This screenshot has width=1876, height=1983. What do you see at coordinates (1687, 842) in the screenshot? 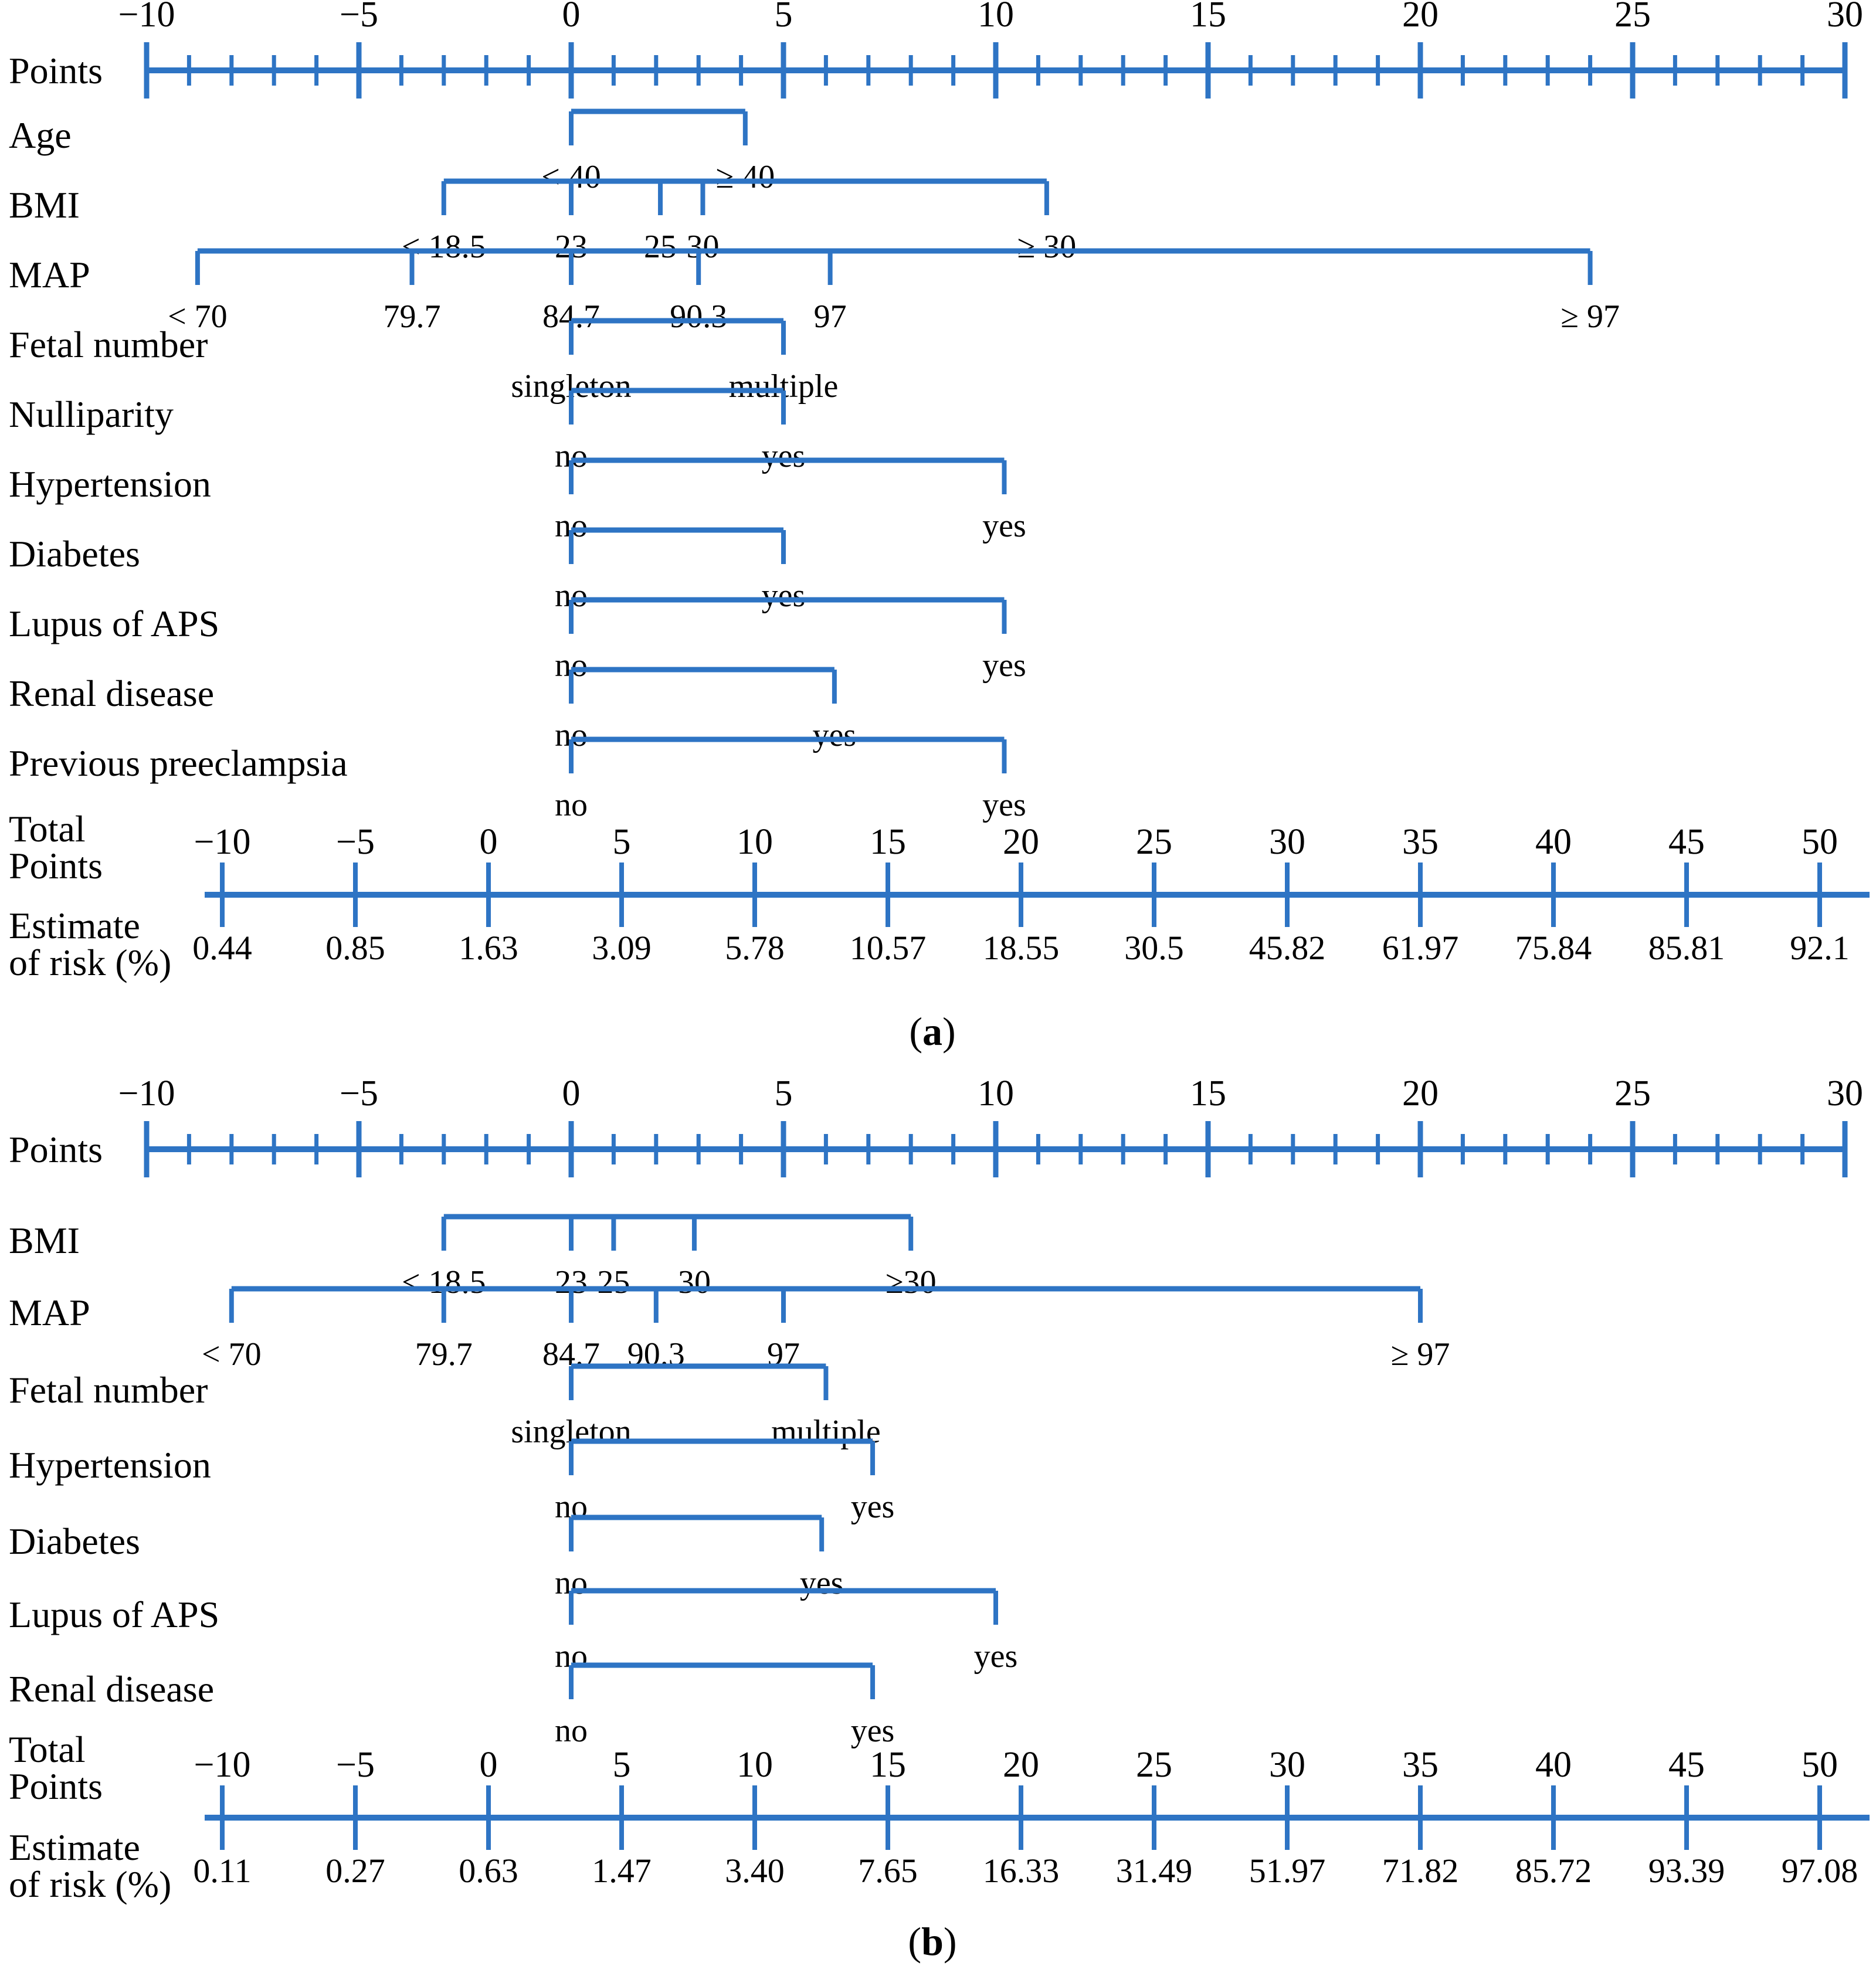
I see `total-tick-label: 45` at bounding box center [1687, 842].